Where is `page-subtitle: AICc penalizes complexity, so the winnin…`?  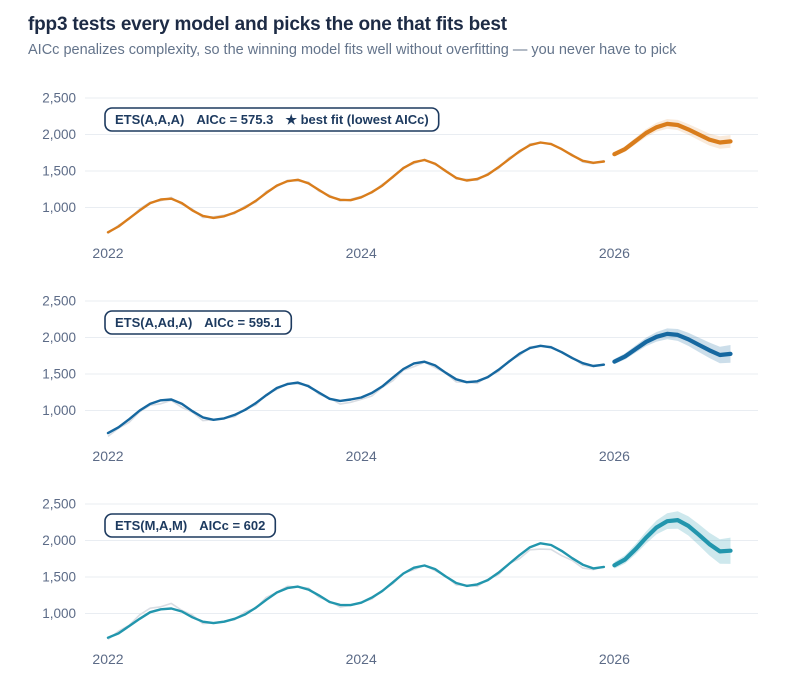
page-subtitle: AICc penalizes complexity, so the winnin… is located at coordinates (352, 50).